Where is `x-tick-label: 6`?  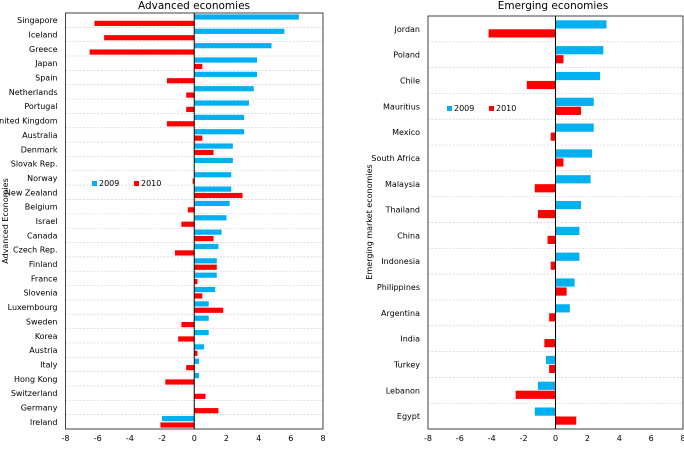
x-tick-label: 6 is located at coordinates (651, 438).